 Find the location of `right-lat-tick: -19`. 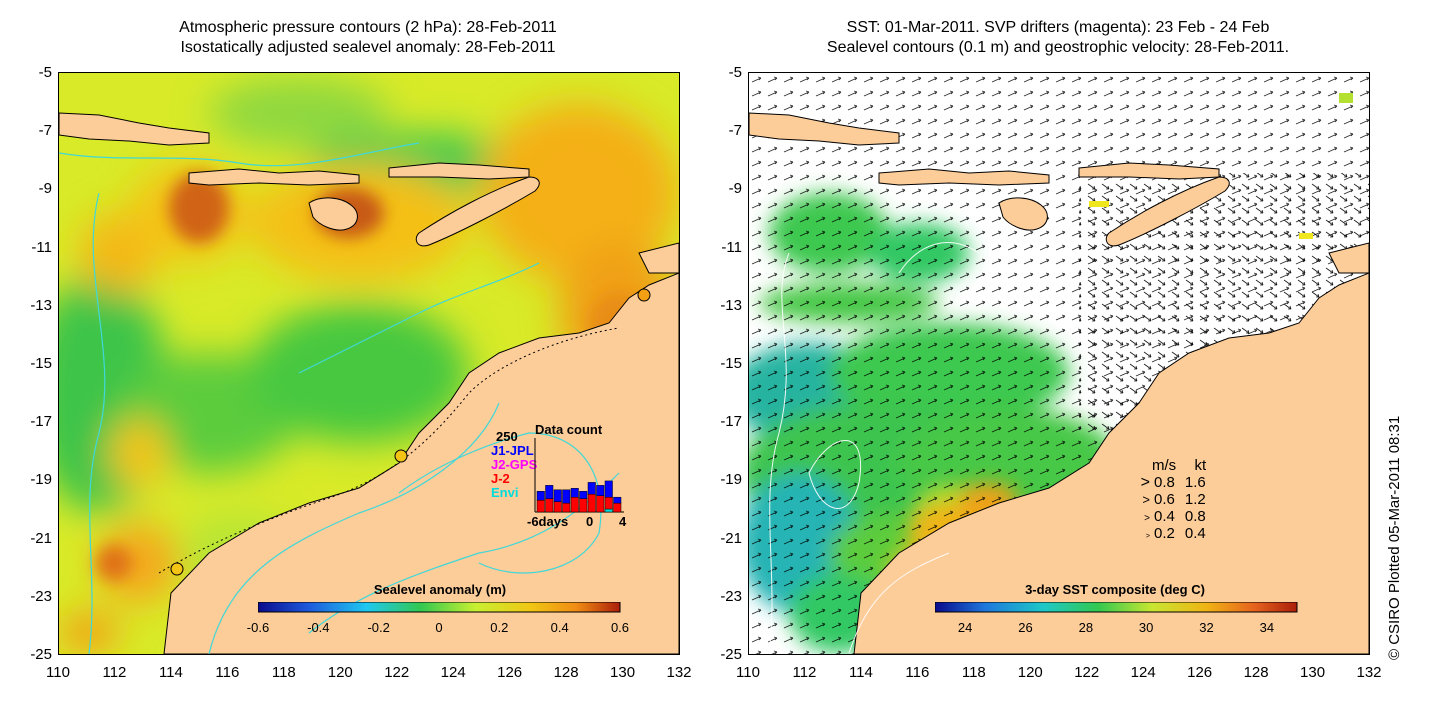

right-lat-tick: -19 is located at coordinates (731, 480).